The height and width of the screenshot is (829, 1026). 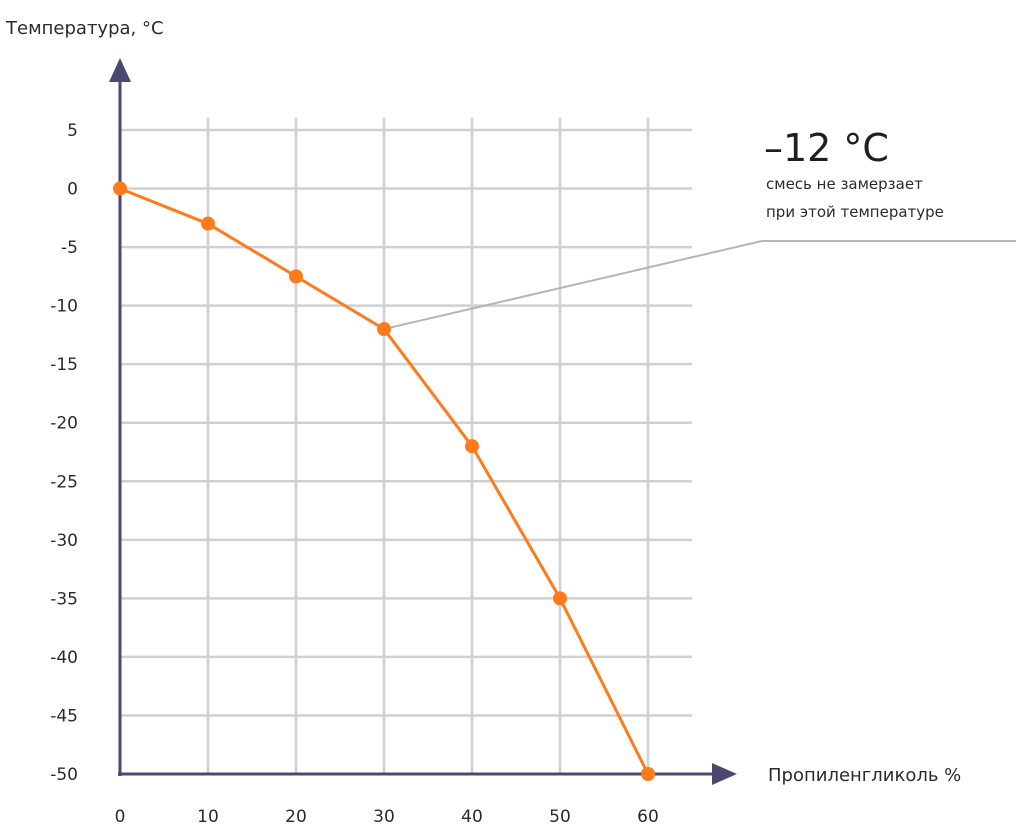 I want to click on y-tick-labels: 5 0 -5 -10 -15 -20 -25 -30 -35 -40 -45 -50, so click(x=64, y=453).